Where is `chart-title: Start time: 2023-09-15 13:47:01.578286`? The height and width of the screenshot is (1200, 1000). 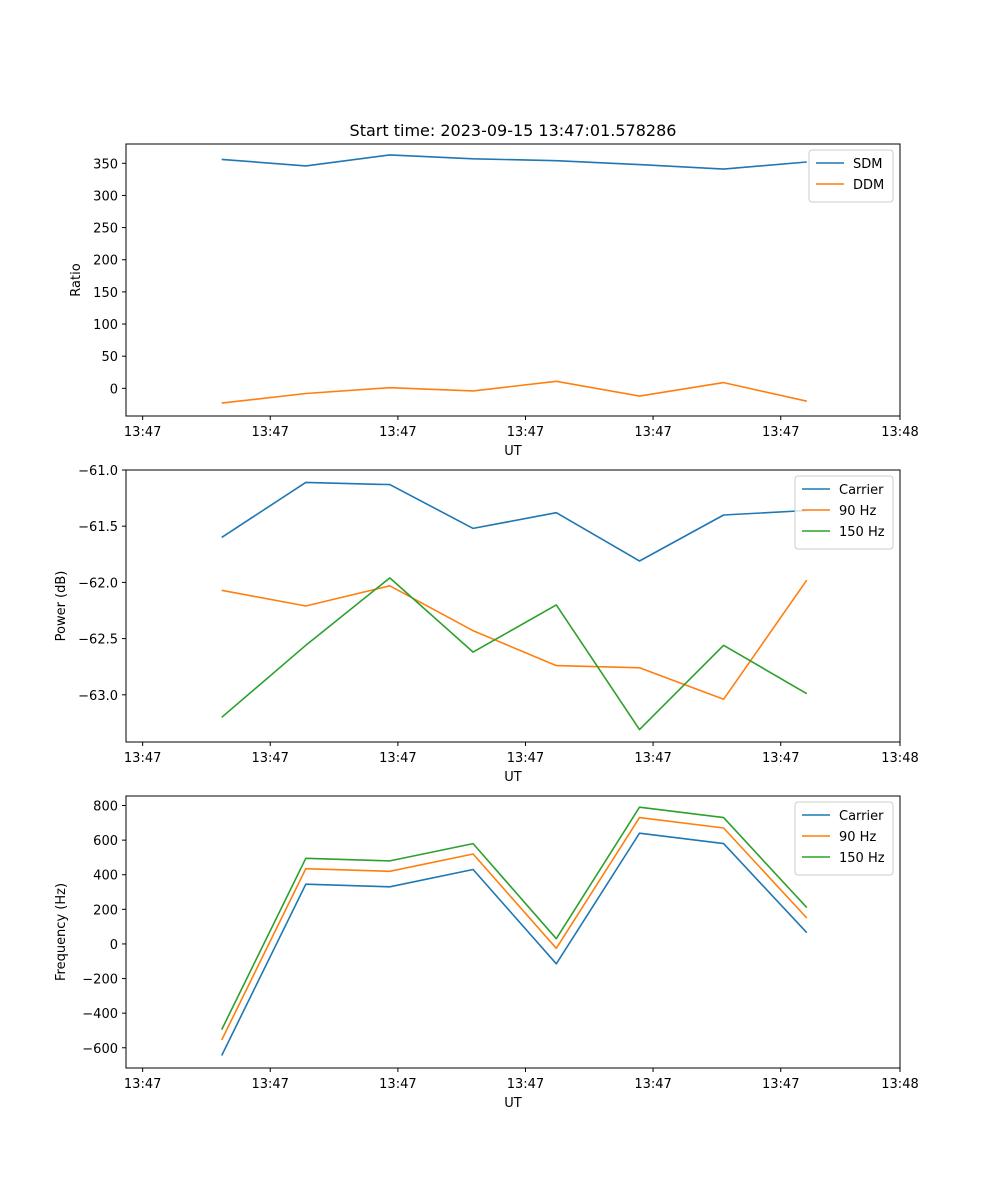 chart-title: Start time: 2023-09-15 13:47:01.578286 is located at coordinates (513, 130).